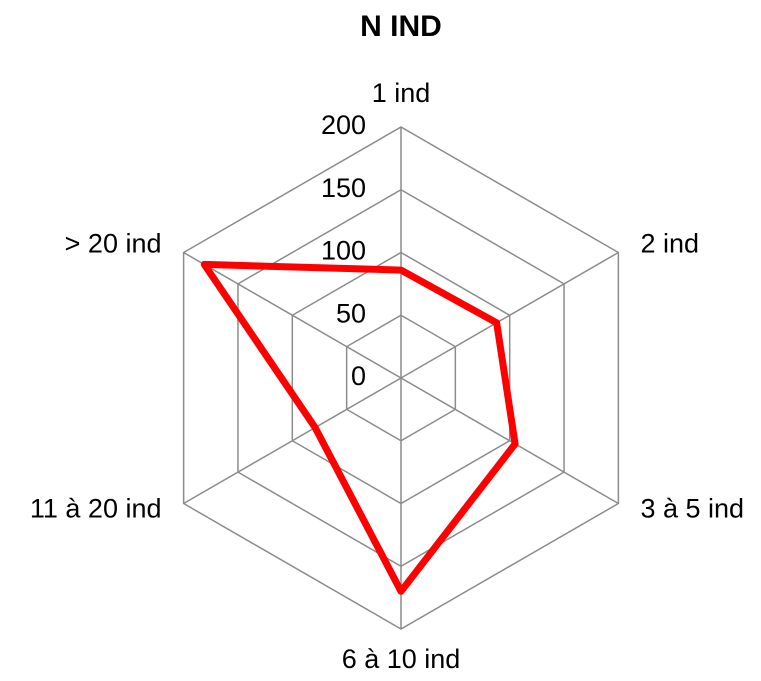 The width and height of the screenshot is (761, 681). Describe the element at coordinates (343, 125) in the screenshot. I see `r-tick-label: 200` at that location.